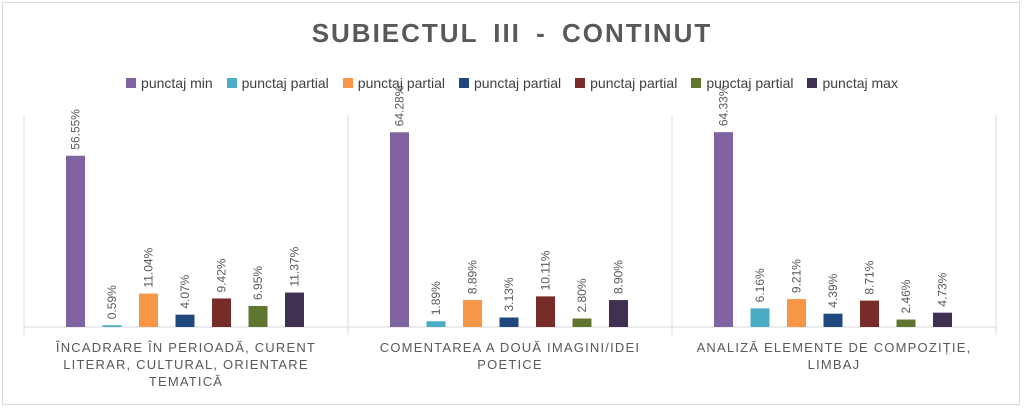 This screenshot has width=1024, height=409. Describe the element at coordinates (943, 289) in the screenshot. I see `data-label: 4.73%` at that location.